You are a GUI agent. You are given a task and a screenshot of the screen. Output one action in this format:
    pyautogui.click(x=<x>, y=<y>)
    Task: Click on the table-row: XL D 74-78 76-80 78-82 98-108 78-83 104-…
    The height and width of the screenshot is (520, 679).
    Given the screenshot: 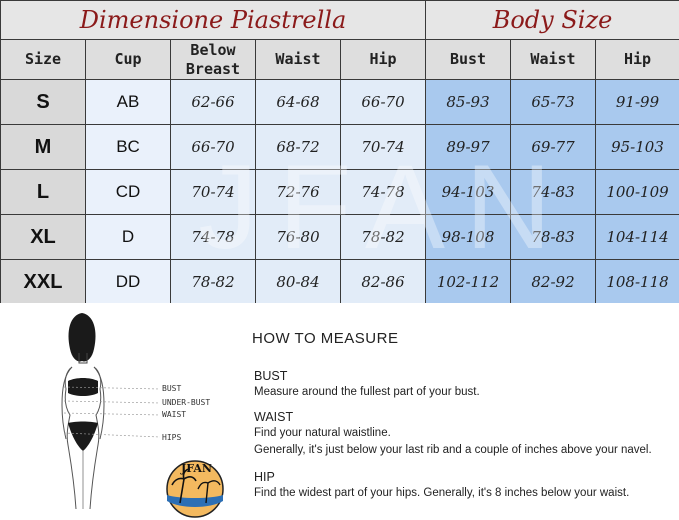 What is the action you would take?
    pyautogui.click(x=339, y=237)
    